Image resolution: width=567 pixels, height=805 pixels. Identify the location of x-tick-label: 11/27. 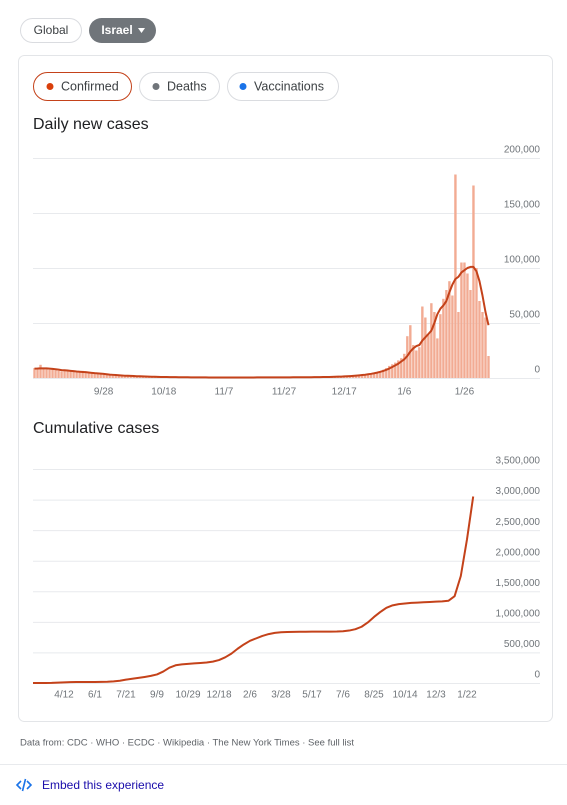
(284, 392).